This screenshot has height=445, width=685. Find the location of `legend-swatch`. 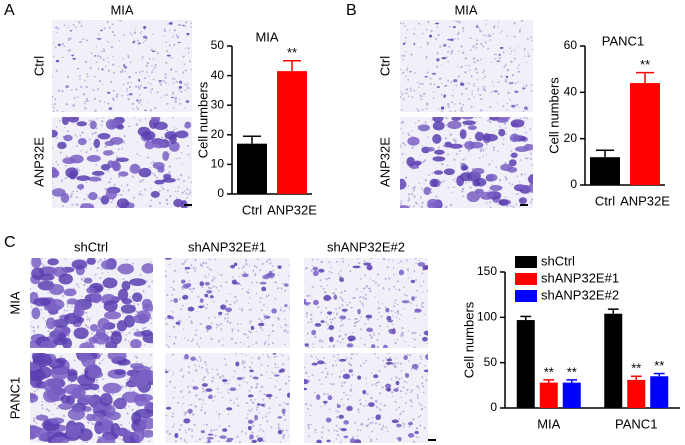

legend-swatch is located at coordinates (526, 296).